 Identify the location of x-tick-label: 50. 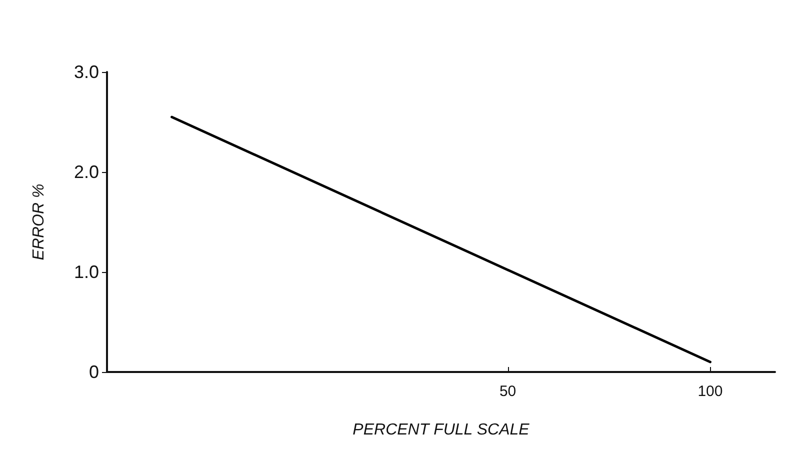
(507, 391).